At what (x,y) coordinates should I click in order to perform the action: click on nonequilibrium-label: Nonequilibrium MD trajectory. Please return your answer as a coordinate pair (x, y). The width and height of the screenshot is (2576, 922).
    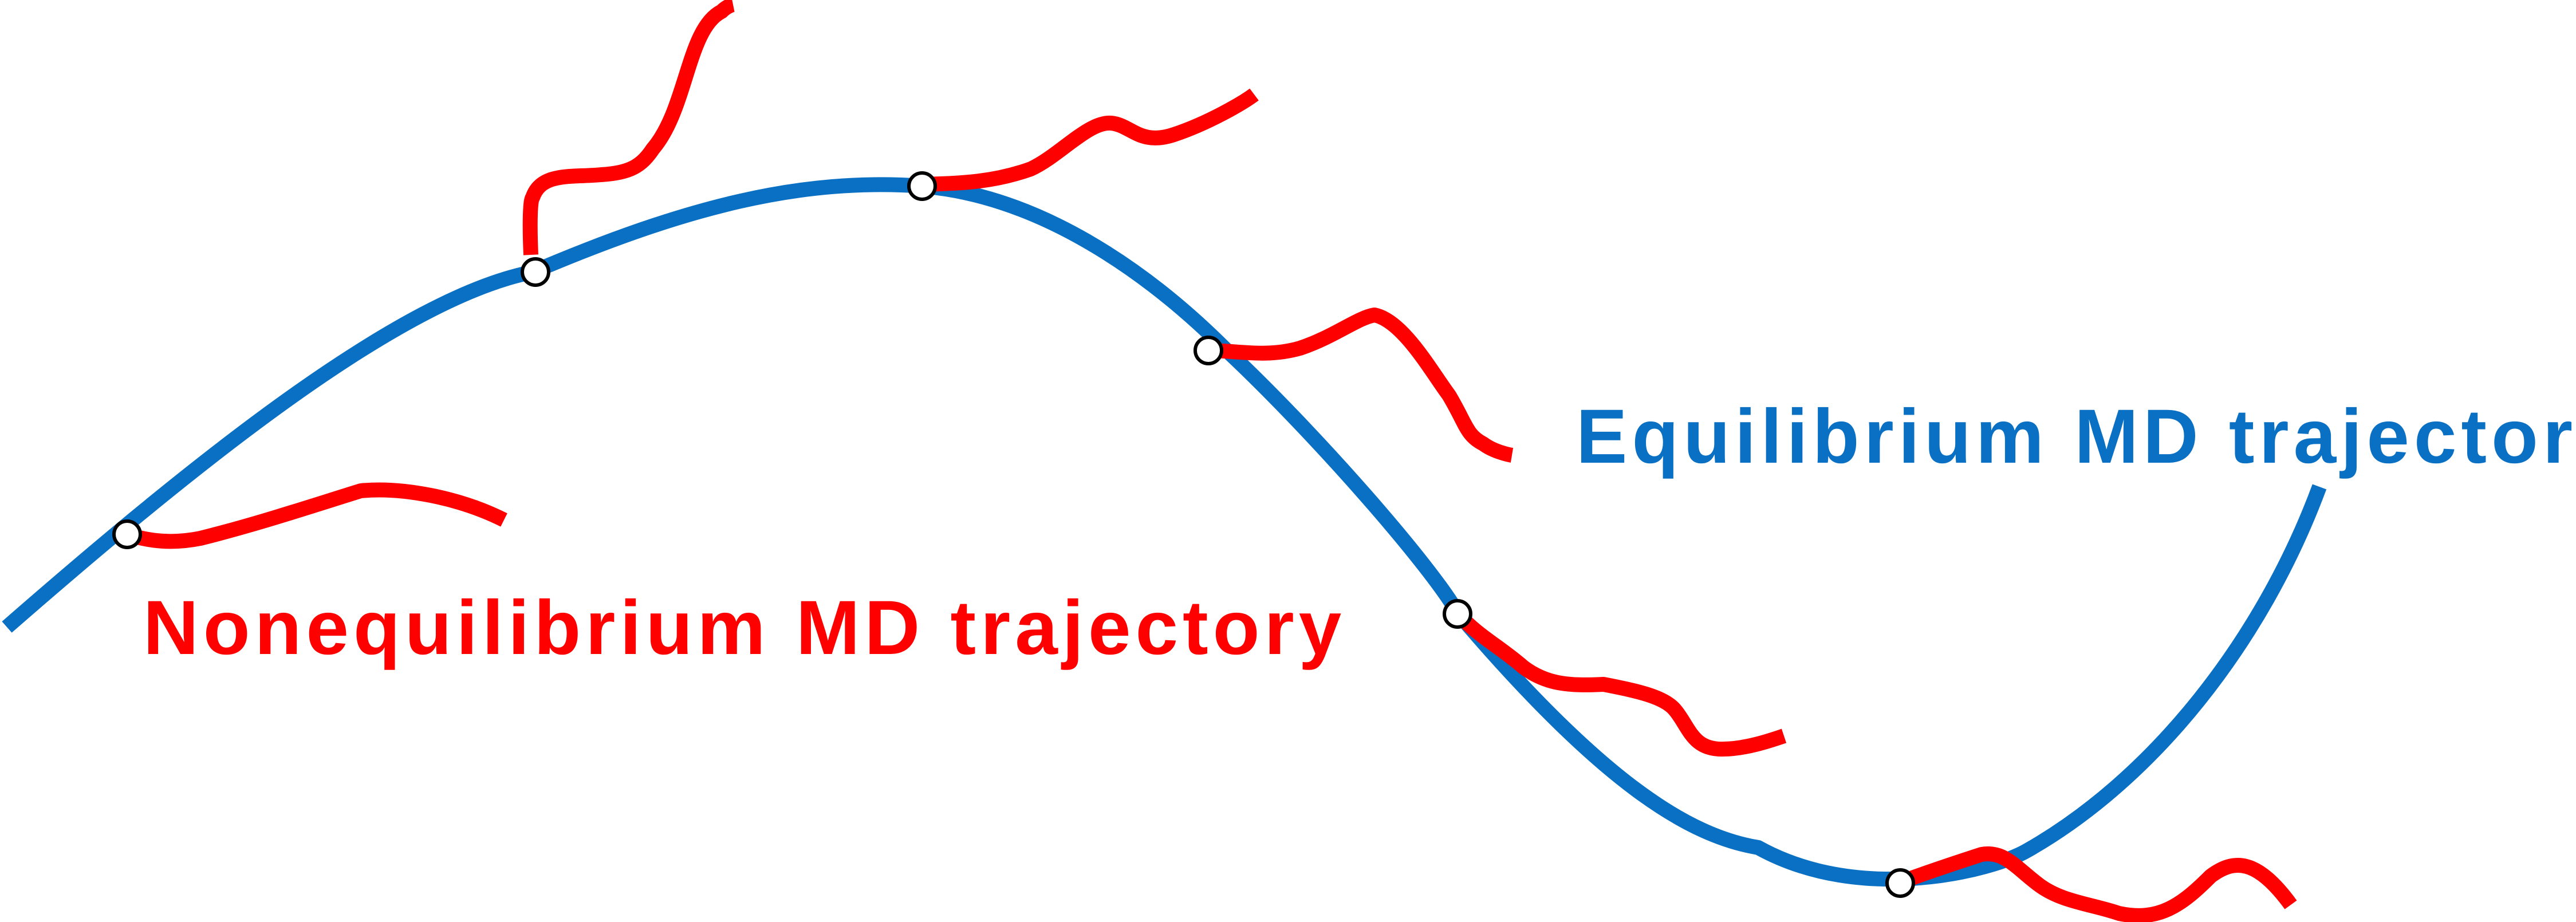
    Looking at the image, I should click on (744, 628).